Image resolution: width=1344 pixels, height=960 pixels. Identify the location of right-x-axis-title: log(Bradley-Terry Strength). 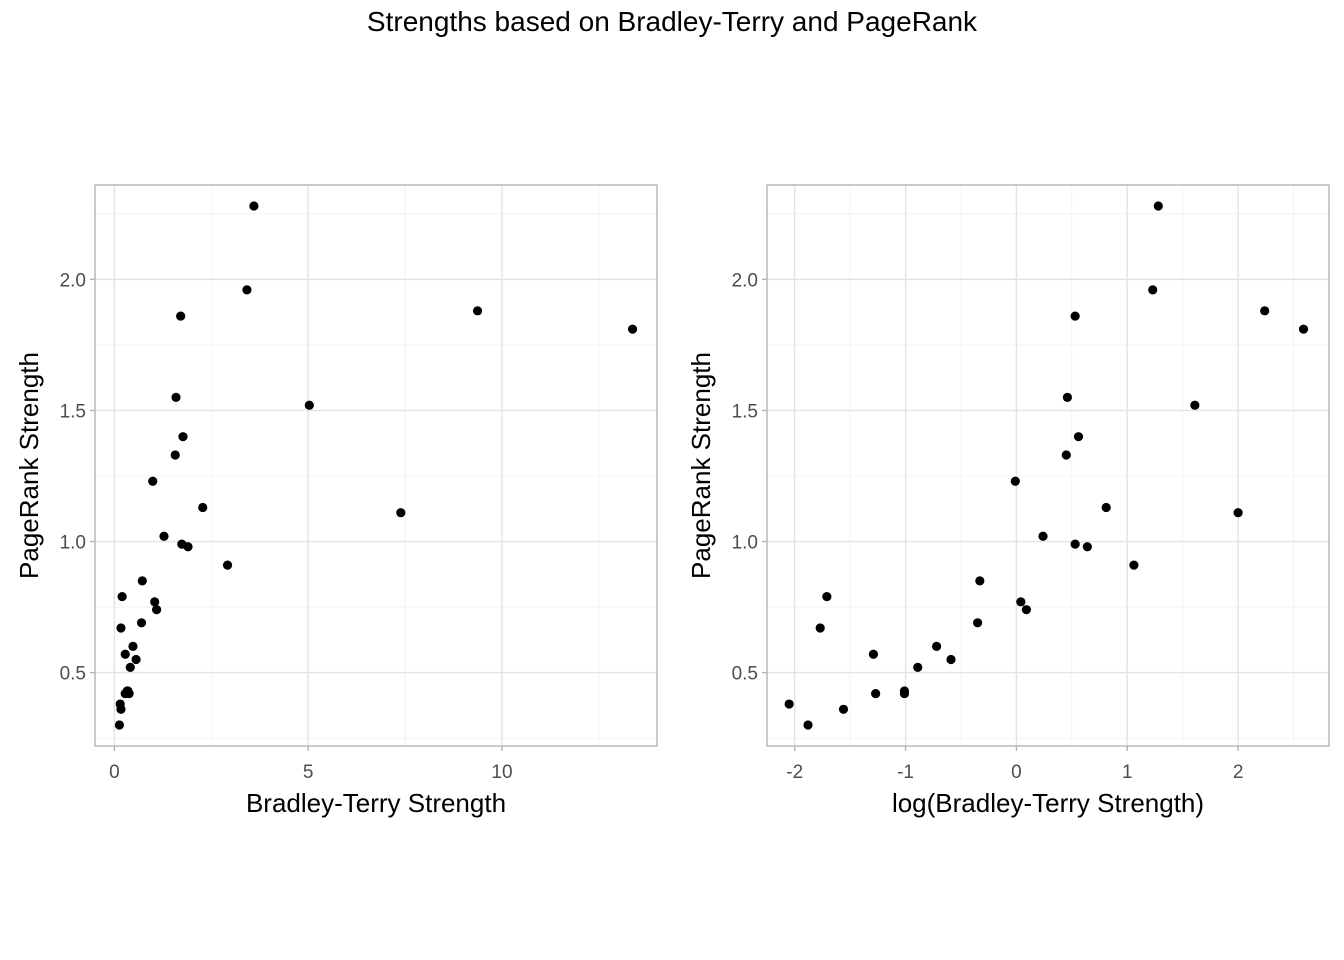
(1048, 803).